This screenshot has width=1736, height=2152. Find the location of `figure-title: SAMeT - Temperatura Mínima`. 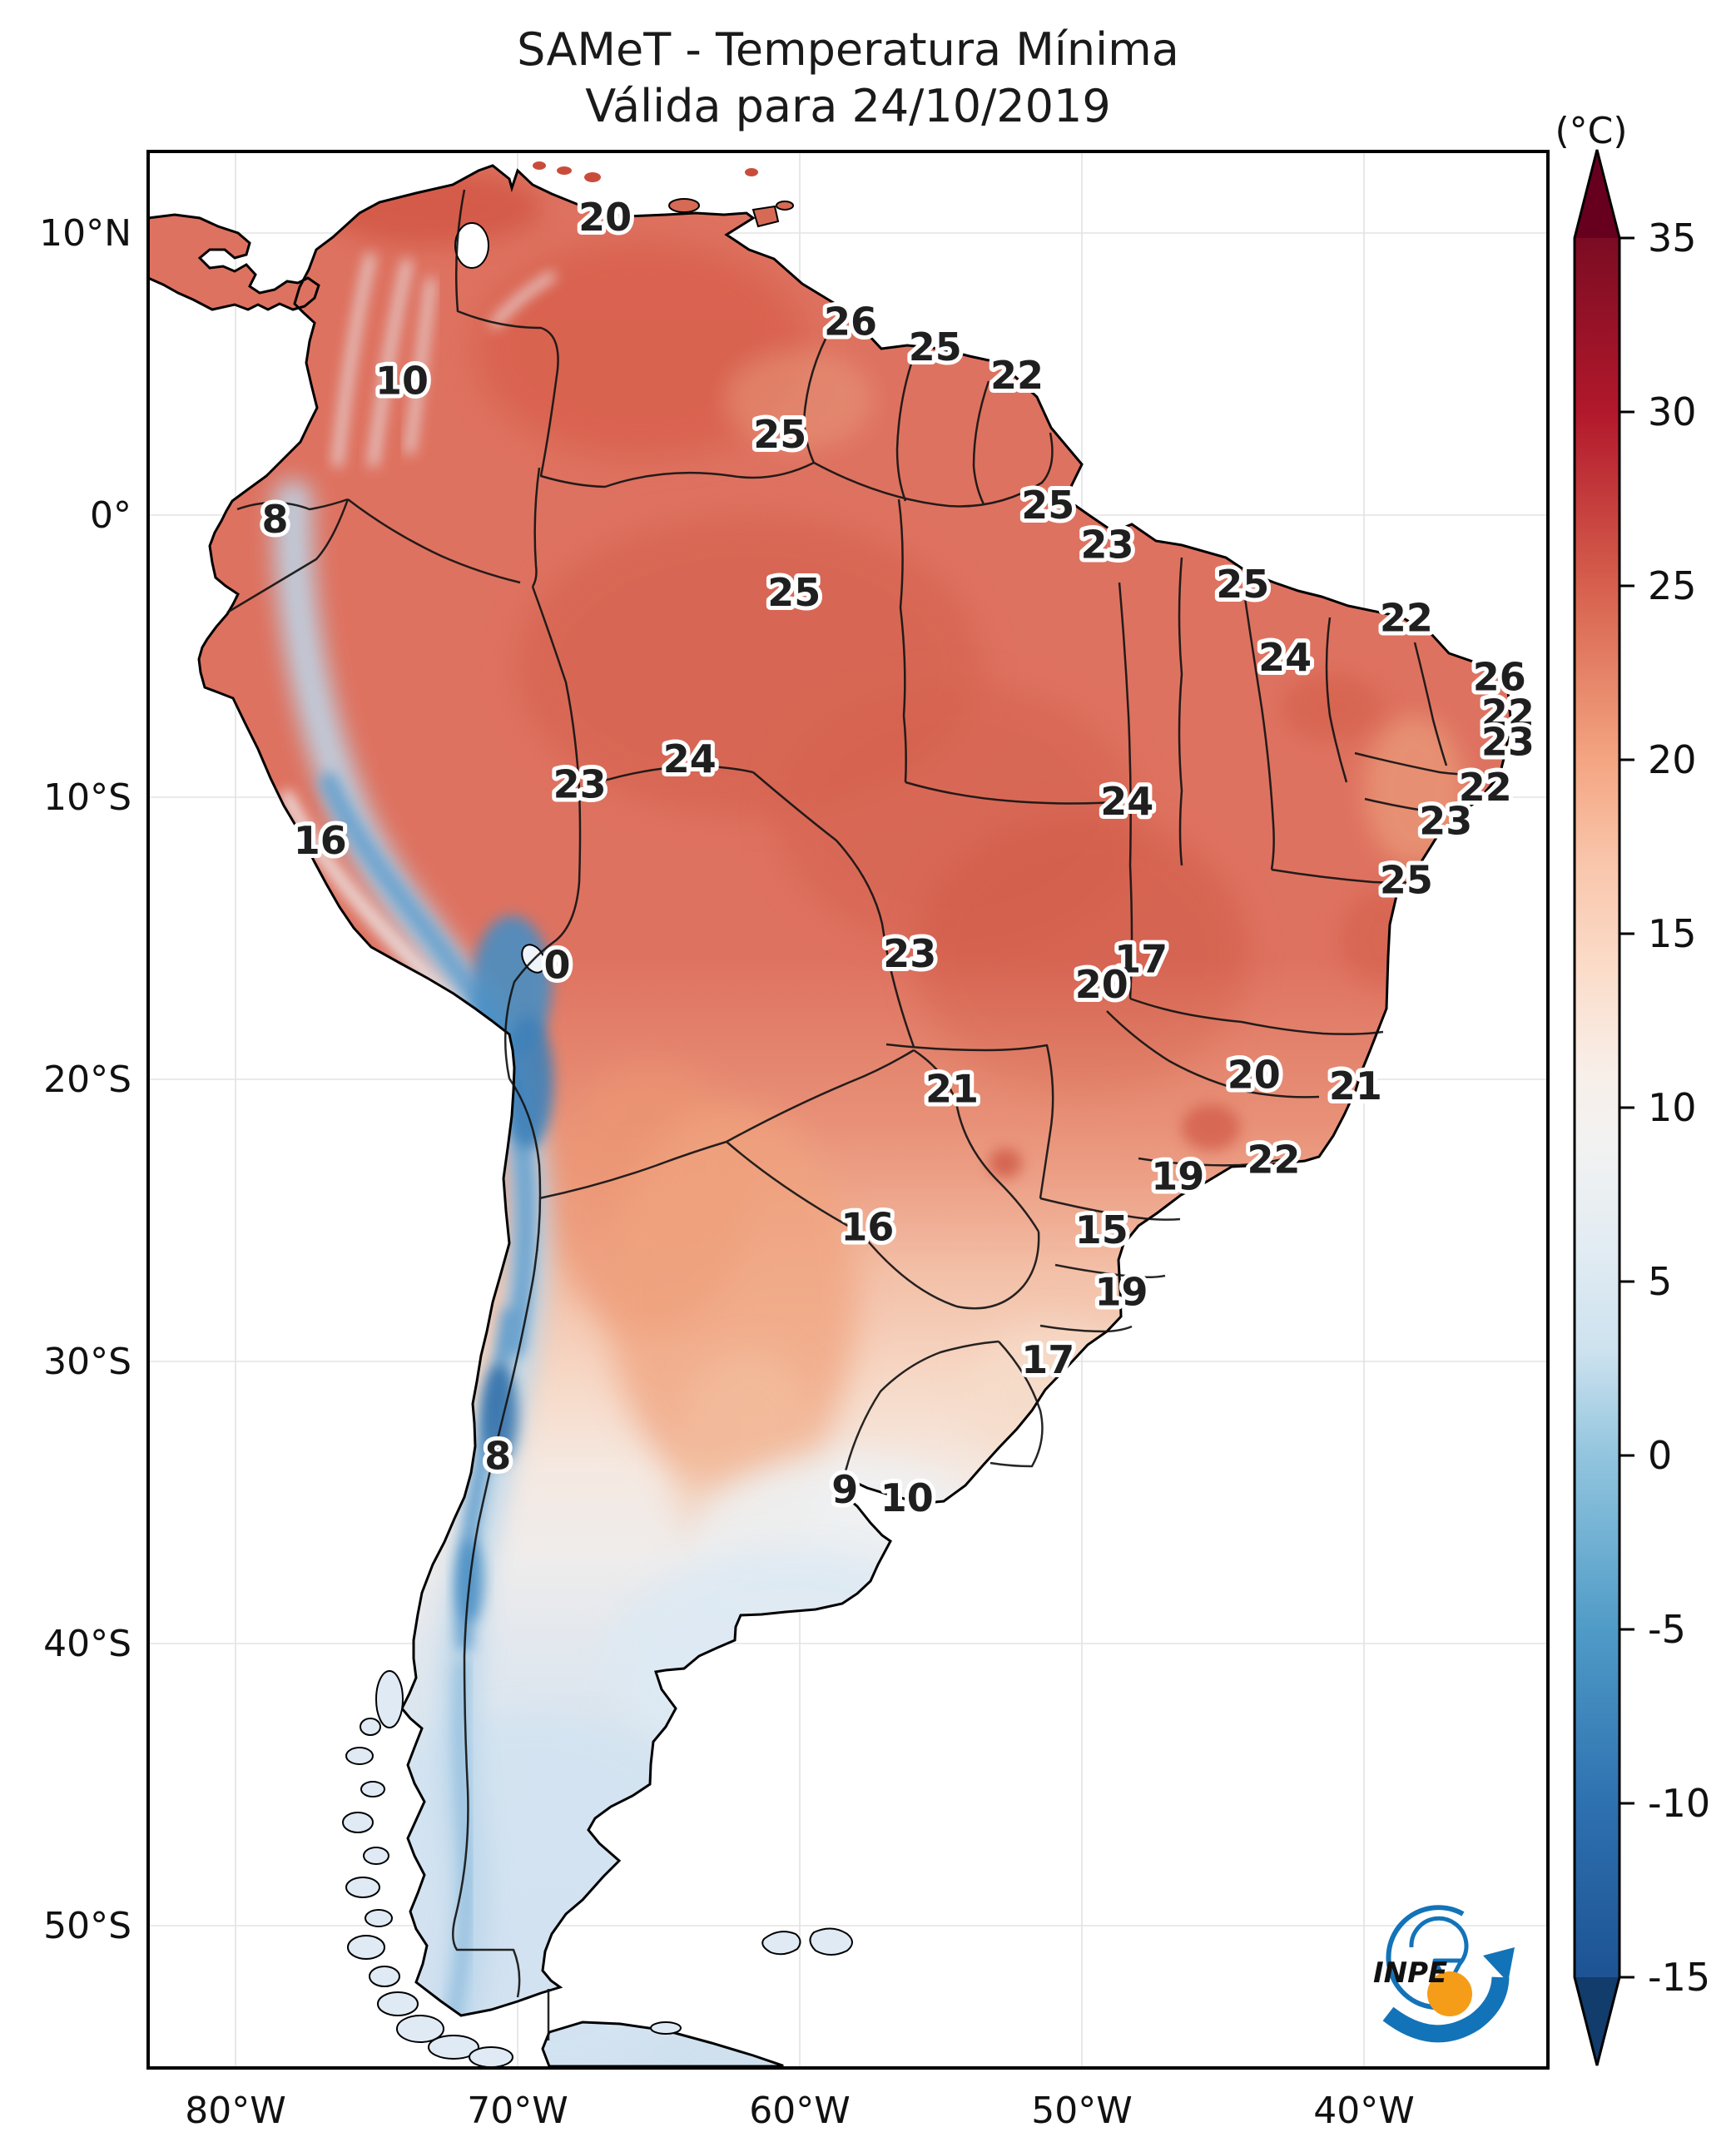

figure-title: SAMeT - Temperatura Mínima is located at coordinates (848, 49).